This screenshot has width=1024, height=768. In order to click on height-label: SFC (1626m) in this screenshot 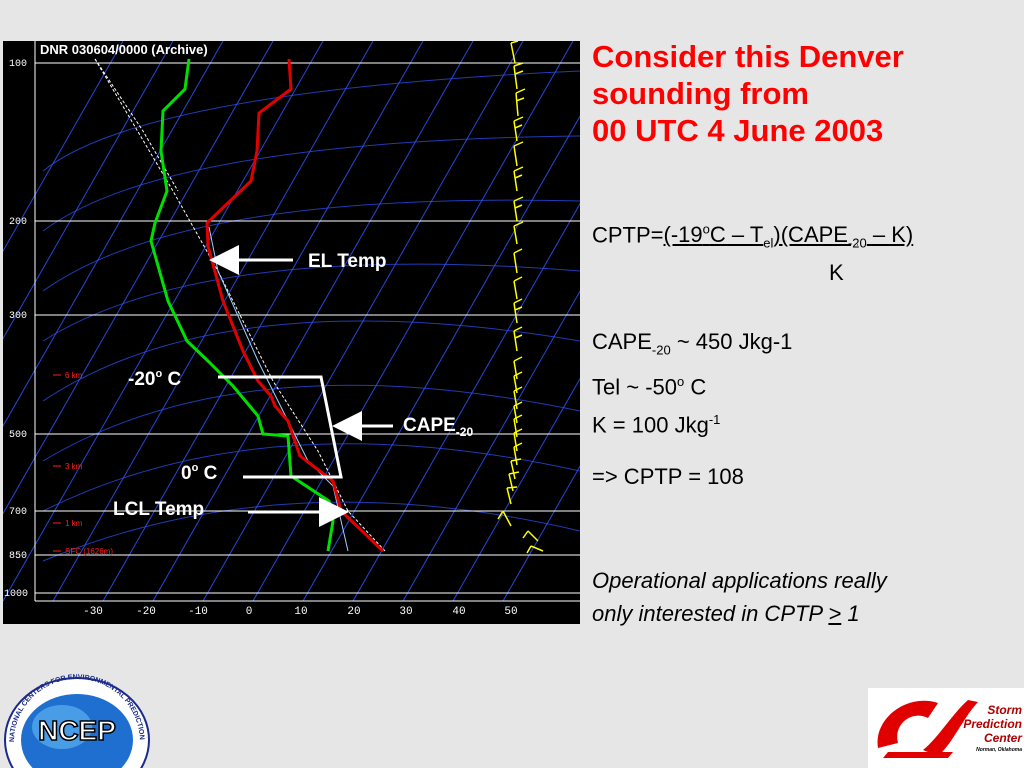, I will do `click(89, 551)`.